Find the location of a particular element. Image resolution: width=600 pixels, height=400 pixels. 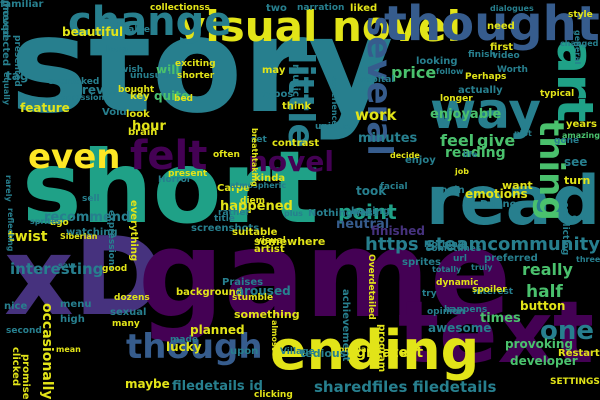

cloud-word: took is located at coordinates (371, 191).